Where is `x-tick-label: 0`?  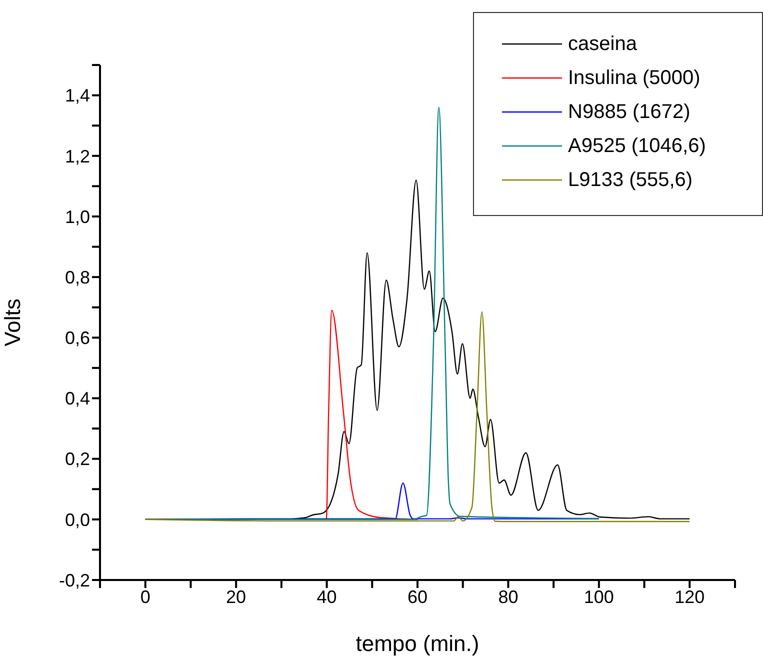 x-tick-label: 0 is located at coordinates (145, 596).